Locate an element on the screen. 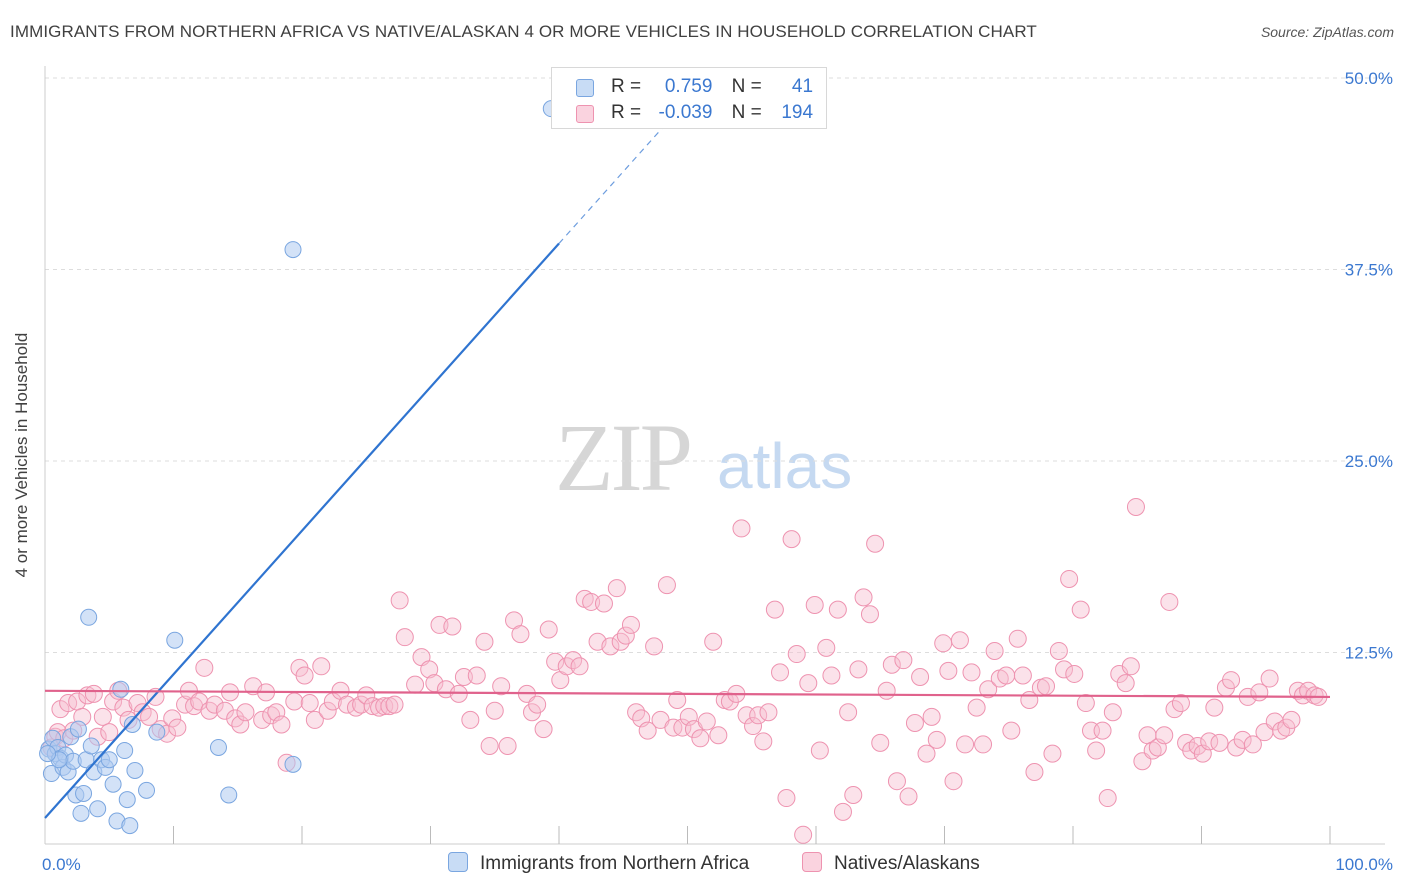 The width and height of the screenshot is (1406, 892). y-tick-labels: 12.5% 25.0% 37.5% 50.0% is located at coordinates (1369, 366).